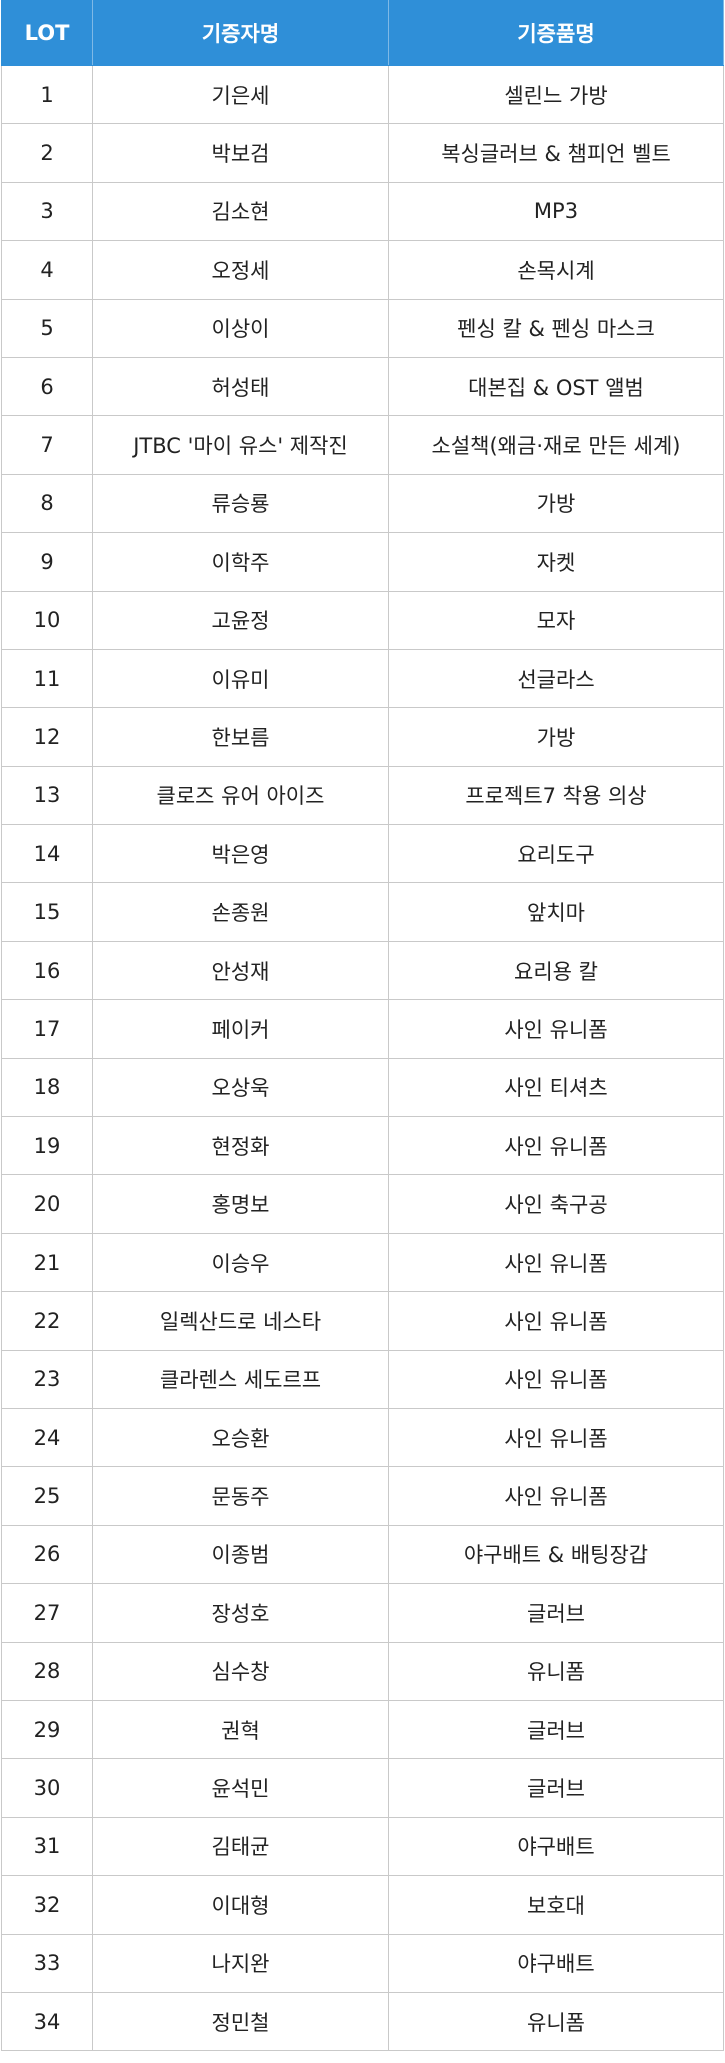  Describe the element at coordinates (47, 503) in the screenshot. I see `lot-cell: 8` at that location.